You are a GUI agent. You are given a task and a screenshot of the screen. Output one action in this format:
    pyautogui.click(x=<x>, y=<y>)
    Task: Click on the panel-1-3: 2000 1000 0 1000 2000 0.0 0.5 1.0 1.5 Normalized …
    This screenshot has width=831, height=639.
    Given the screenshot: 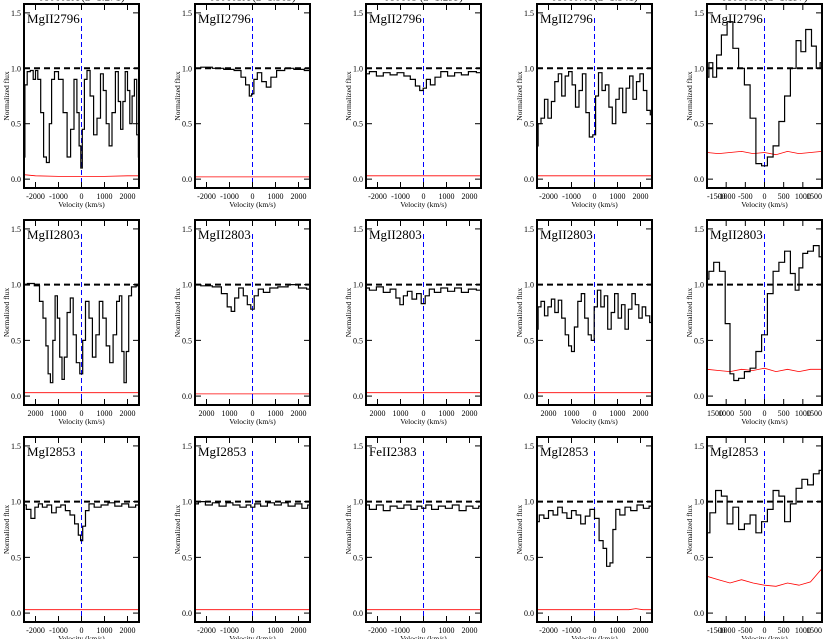 What is the action you would take?
    pyautogui.click(x=584, y=322)
    